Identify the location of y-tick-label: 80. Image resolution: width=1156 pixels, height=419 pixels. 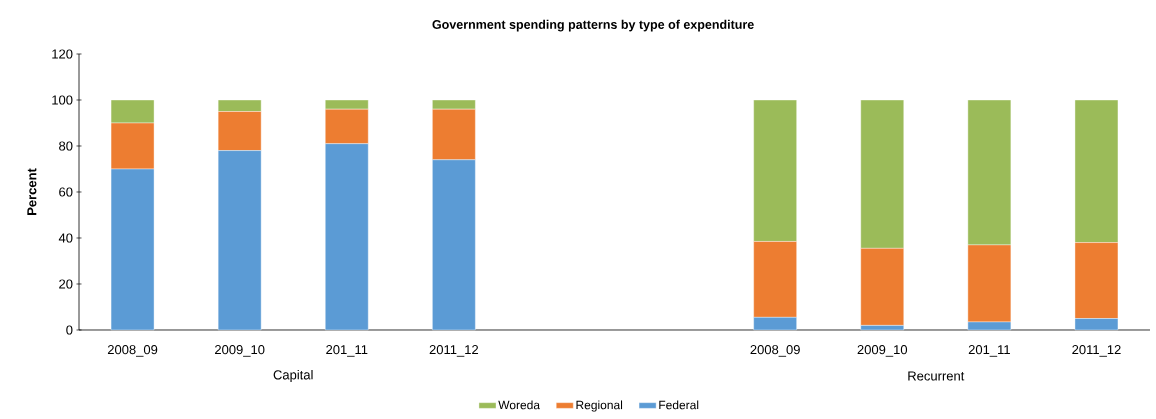
(66, 146).